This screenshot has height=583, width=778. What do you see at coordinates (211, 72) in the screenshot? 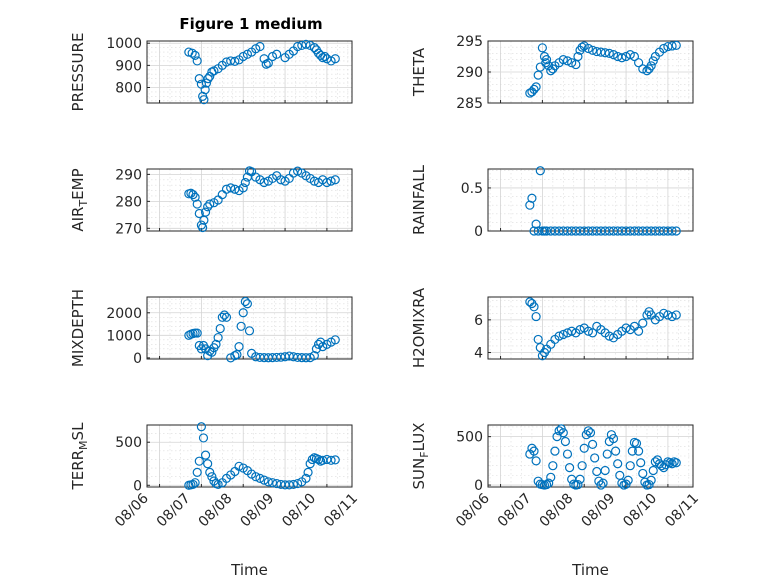
I see `panel-pressure: 800 900 1000 PRESSURE` at bounding box center [211, 72].